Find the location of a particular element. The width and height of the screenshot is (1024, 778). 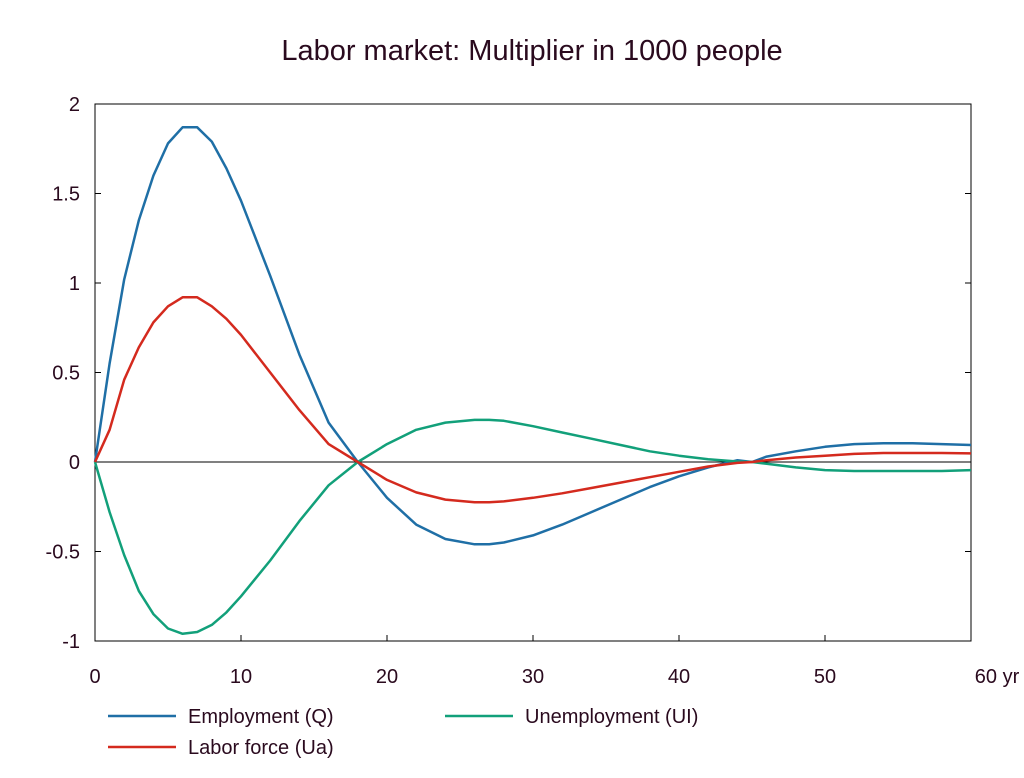

legend-label: Labor force (Ua) is located at coordinates (261, 748).